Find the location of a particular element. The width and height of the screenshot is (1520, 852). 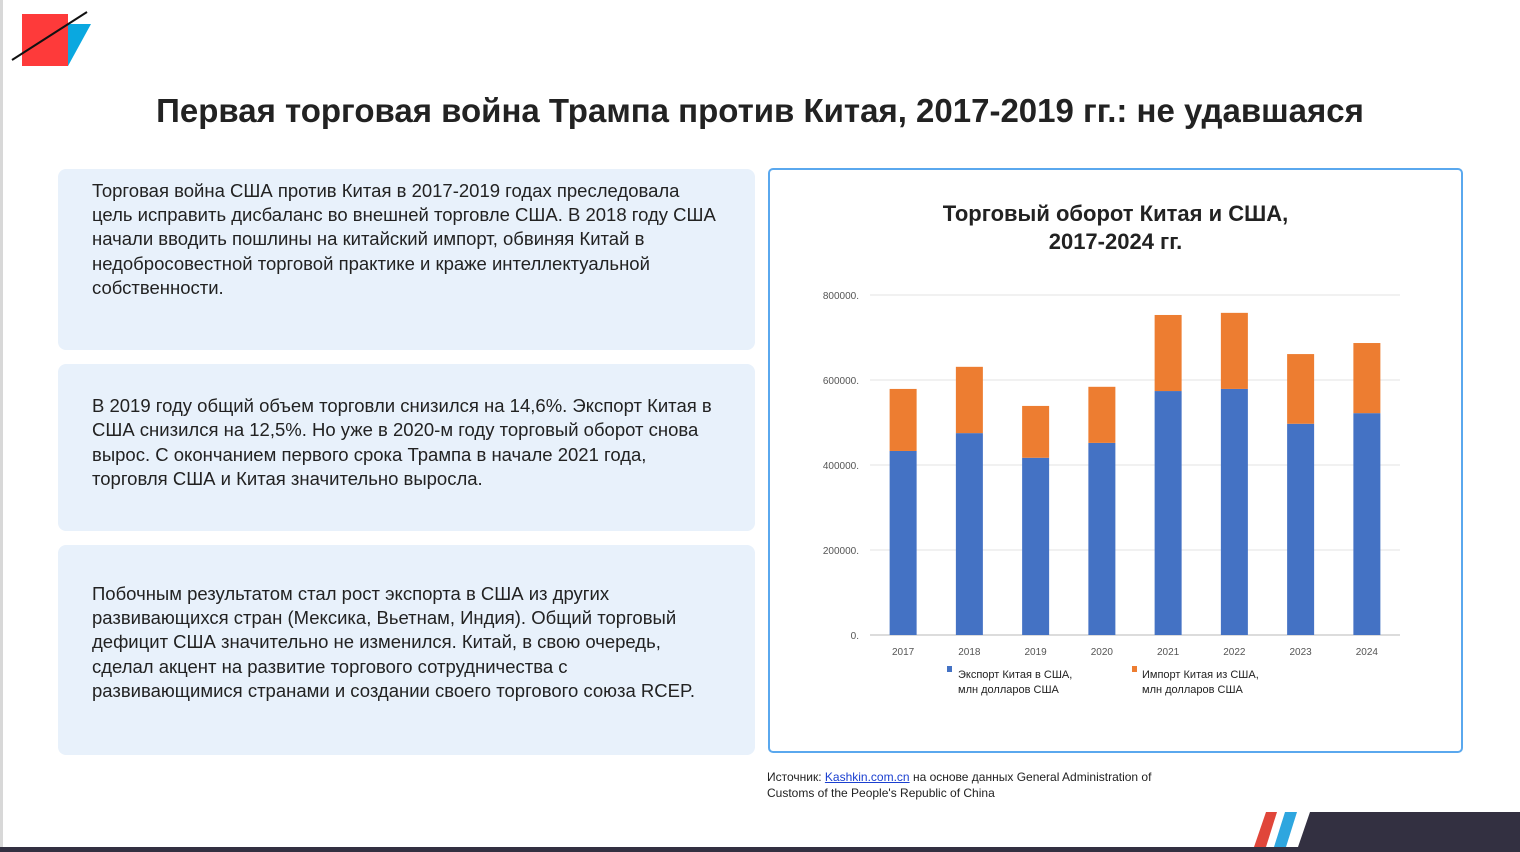

x-tick-label: 2017 is located at coordinates (903, 652).